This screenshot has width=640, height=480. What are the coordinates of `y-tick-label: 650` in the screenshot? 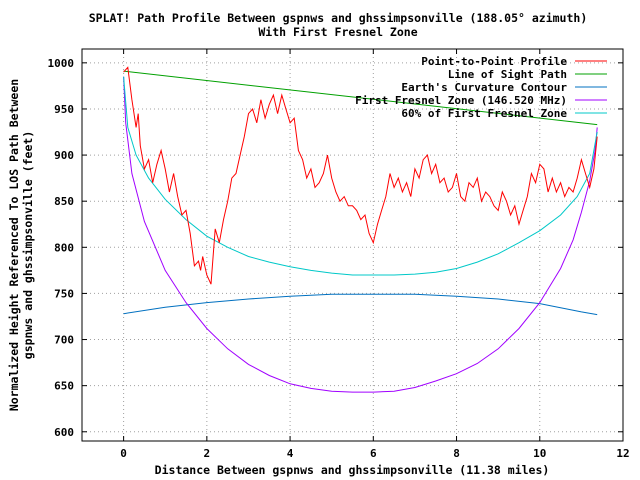 It's located at (64, 386).